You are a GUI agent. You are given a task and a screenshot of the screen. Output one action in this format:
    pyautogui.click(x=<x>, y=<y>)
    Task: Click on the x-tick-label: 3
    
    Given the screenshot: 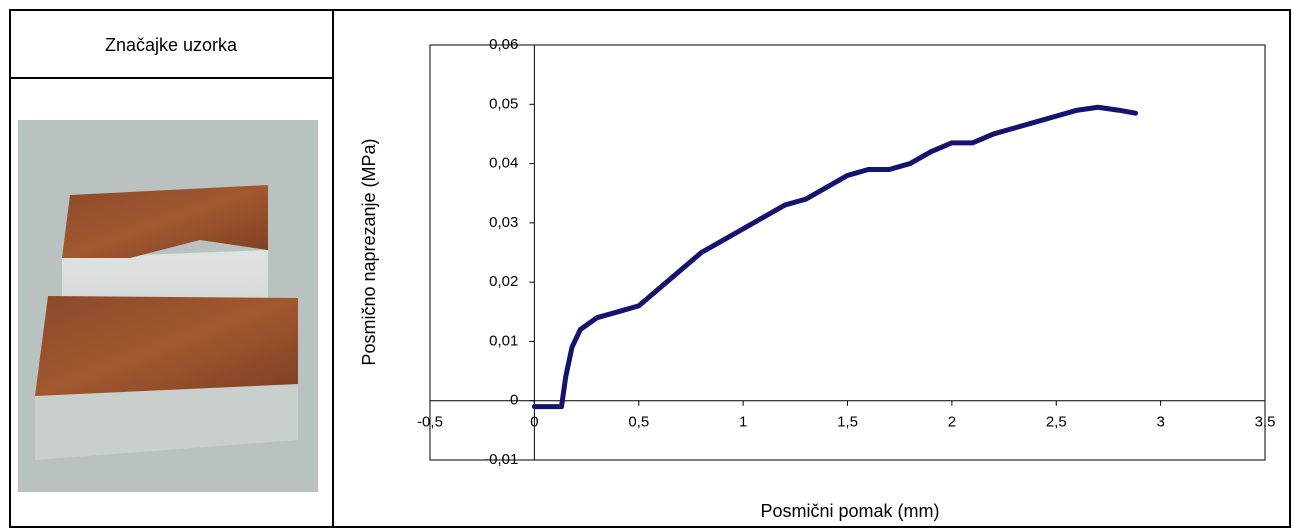 What is the action you would take?
    pyautogui.click(x=1160, y=422)
    